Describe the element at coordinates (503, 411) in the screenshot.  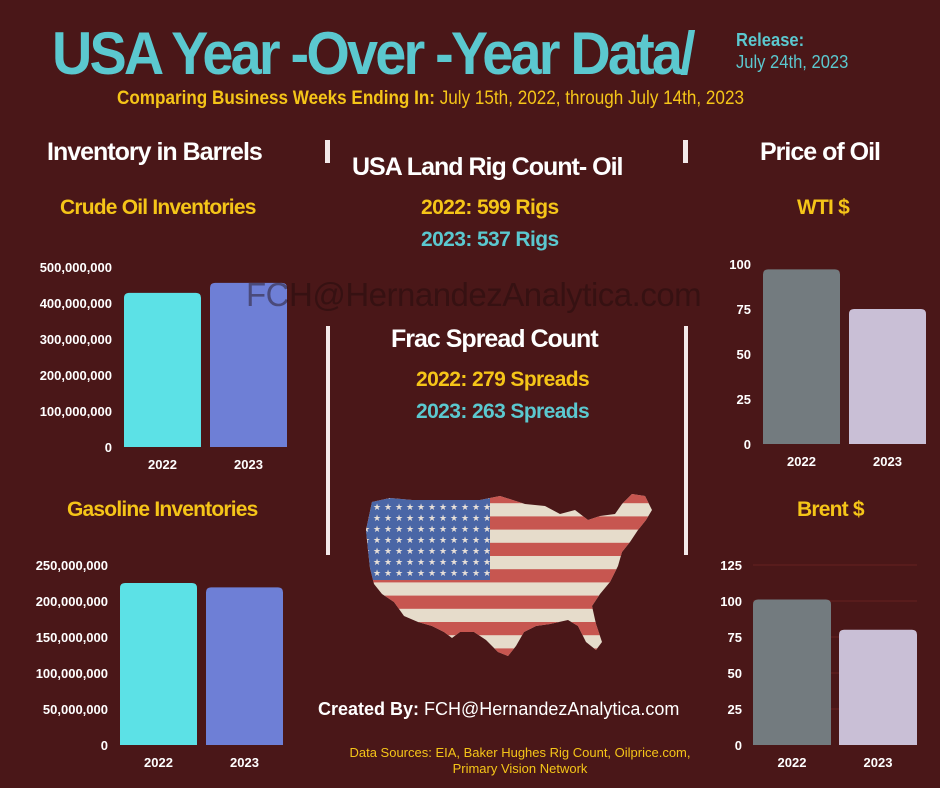
I see `frac-count-2023: 2023: 263 Spreads` at that location.